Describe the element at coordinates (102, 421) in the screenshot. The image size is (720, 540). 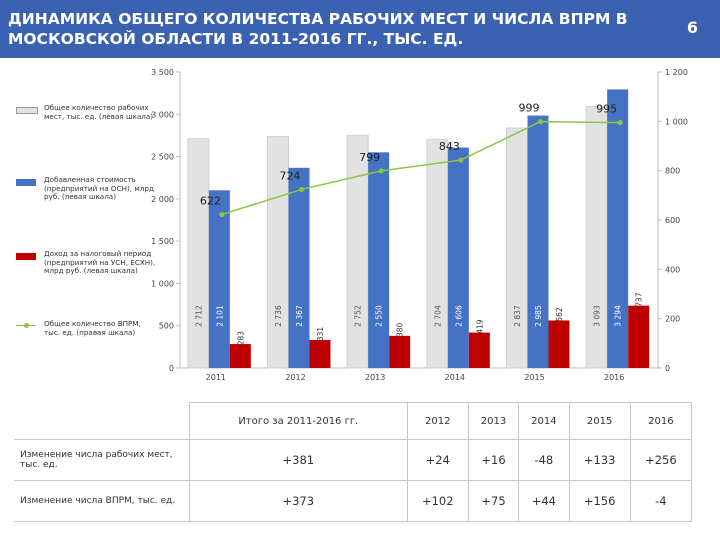
I see `table-corner` at that location.